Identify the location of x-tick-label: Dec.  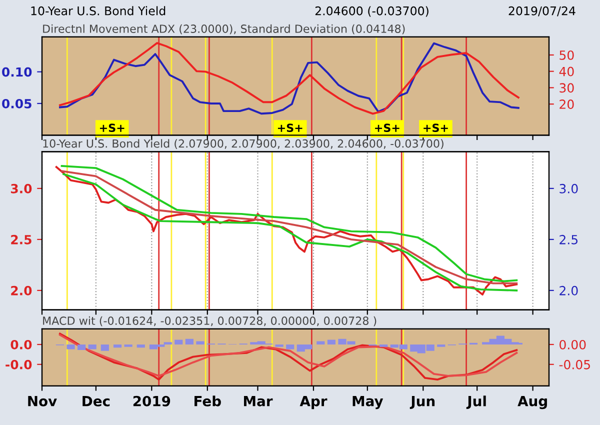
(96, 401).